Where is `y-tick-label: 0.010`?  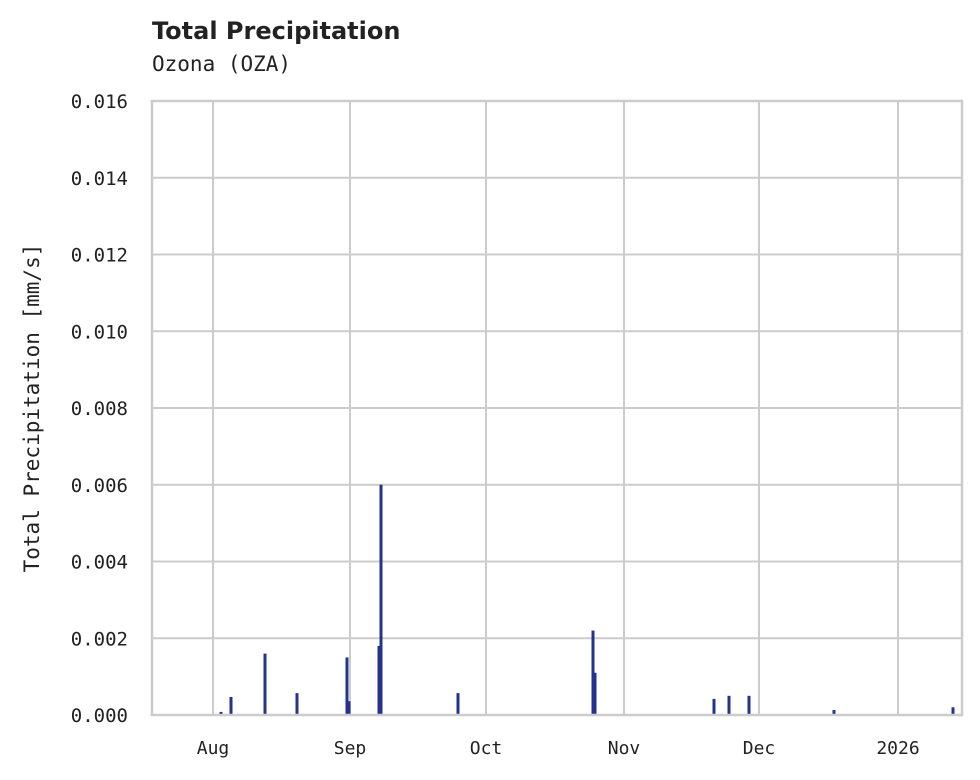
y-tick-label: 0.010 is located at coordinates (99, 332).